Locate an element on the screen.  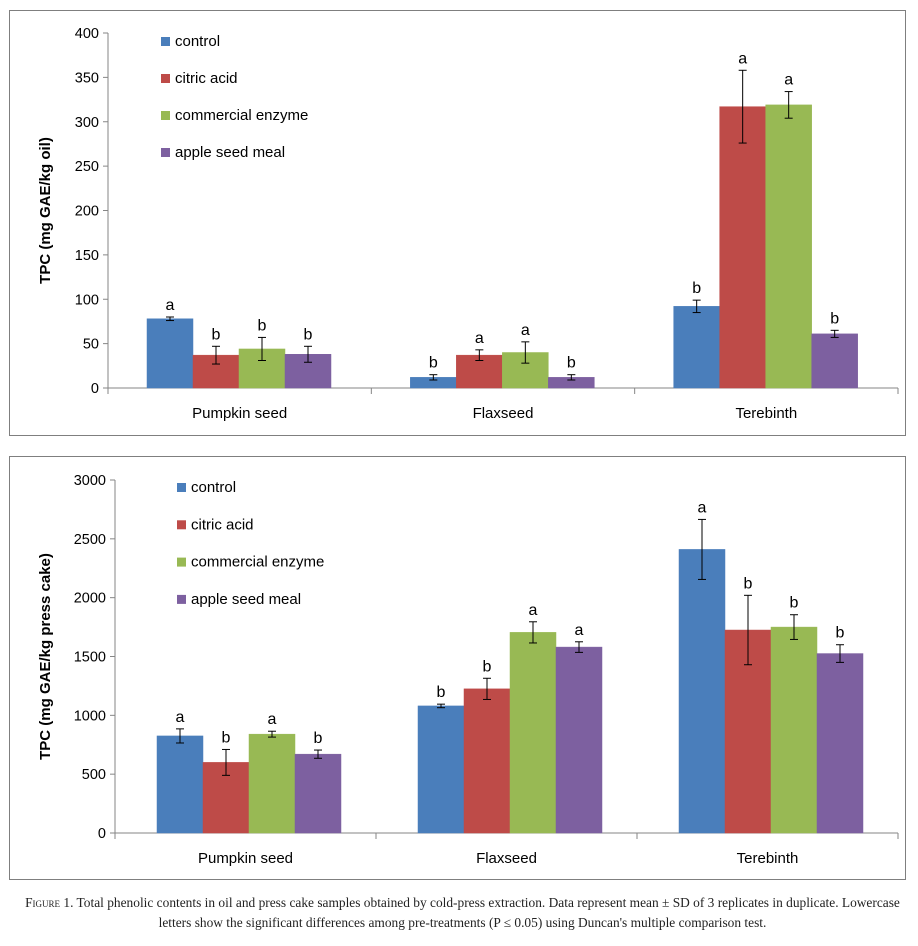
y-tick-label: 300 is located at coordinates (87, 123).